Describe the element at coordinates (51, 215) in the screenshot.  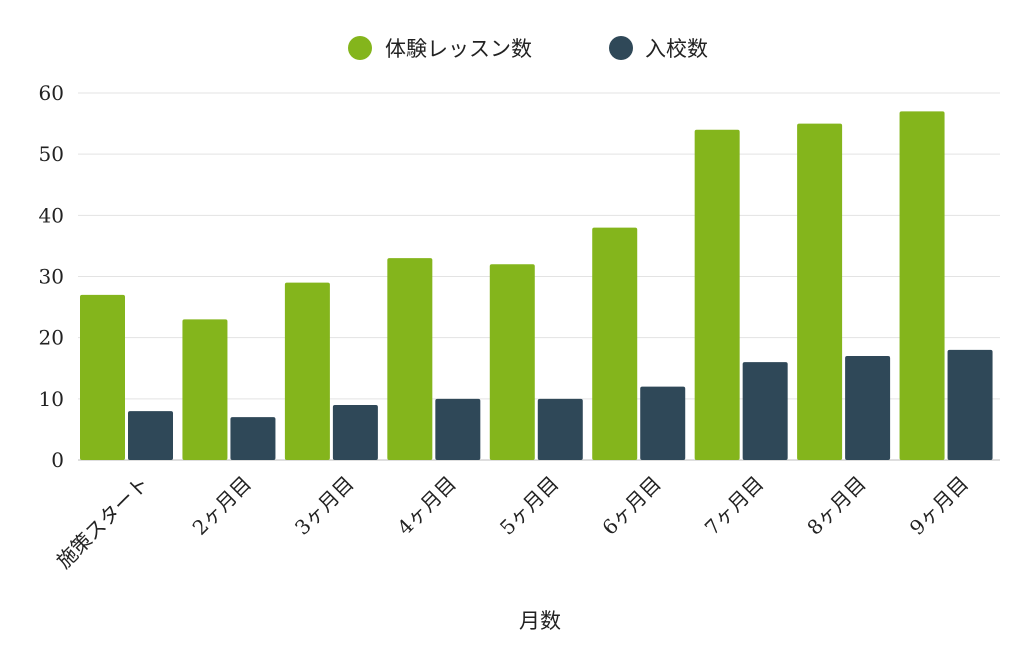
I see `y-tick-label: 40` at that location.